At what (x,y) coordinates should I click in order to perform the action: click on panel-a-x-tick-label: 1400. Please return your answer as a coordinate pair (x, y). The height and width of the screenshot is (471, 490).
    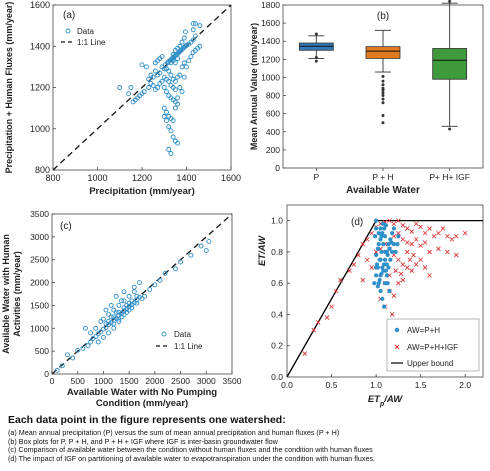
    Looking at the image, I should click on (186, 178).